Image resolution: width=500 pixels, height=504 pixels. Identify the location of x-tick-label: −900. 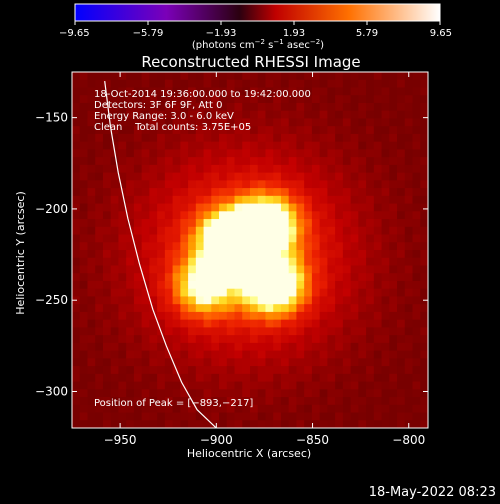
(216, 440).